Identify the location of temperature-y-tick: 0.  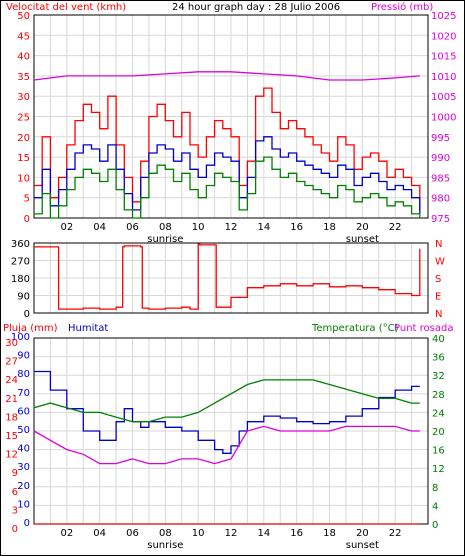
(435, 525).